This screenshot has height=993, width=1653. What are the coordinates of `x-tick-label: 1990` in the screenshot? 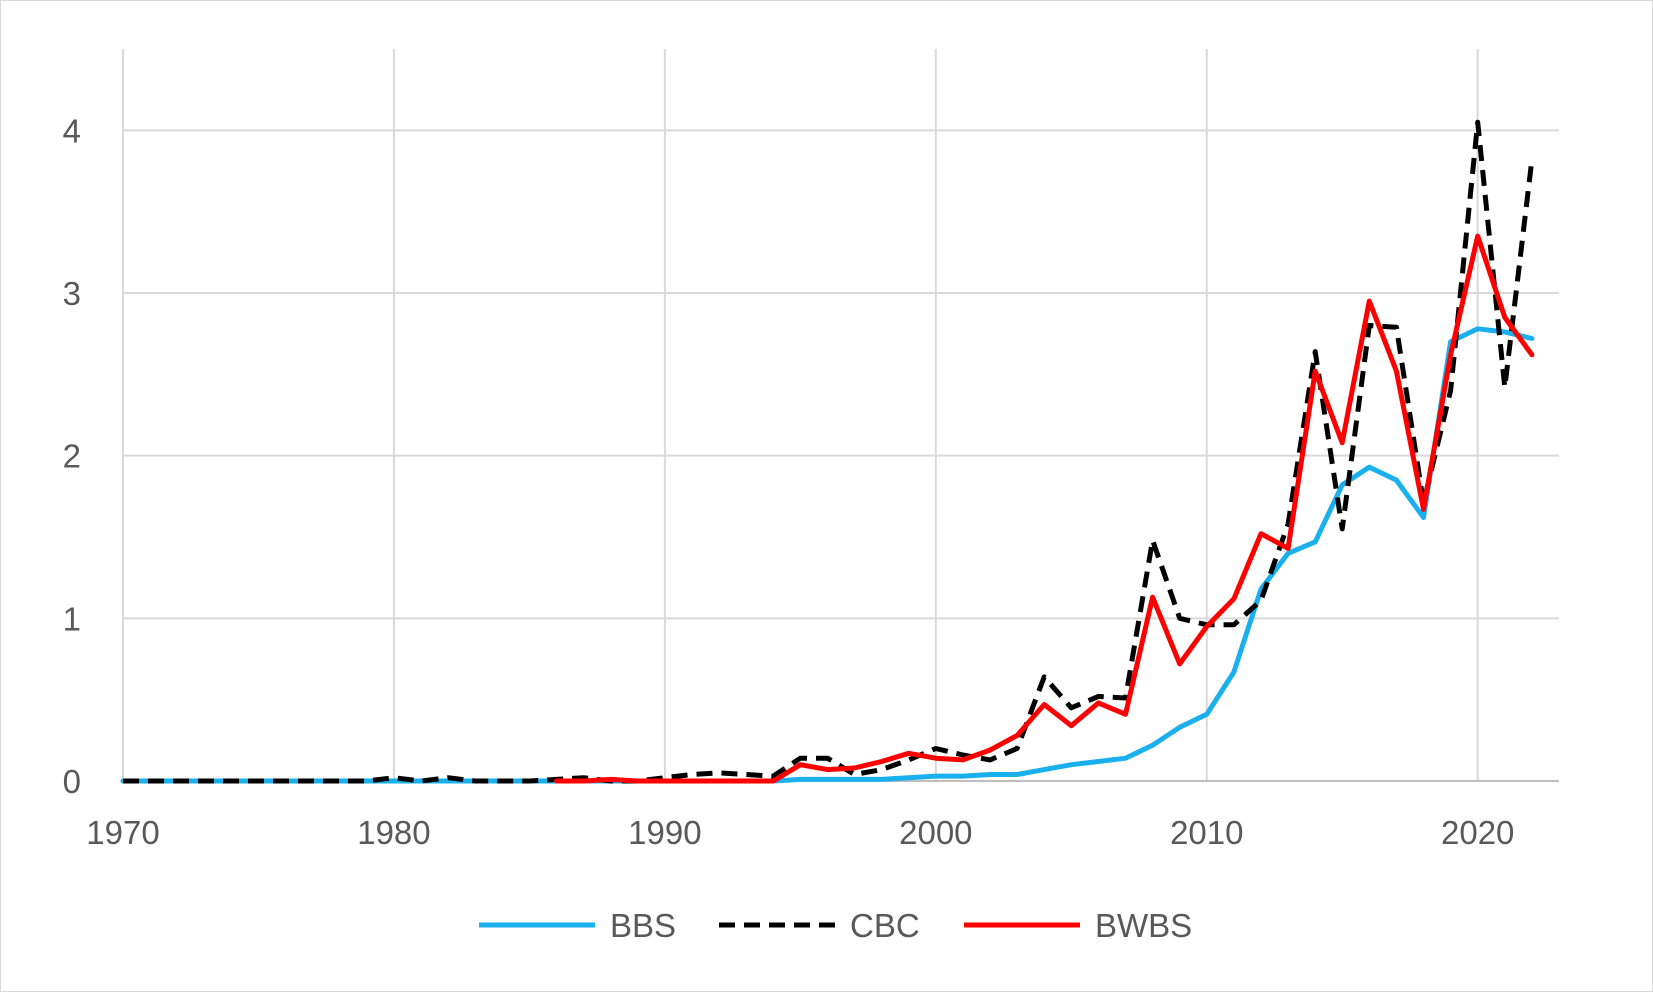 It's located at (664, 832).